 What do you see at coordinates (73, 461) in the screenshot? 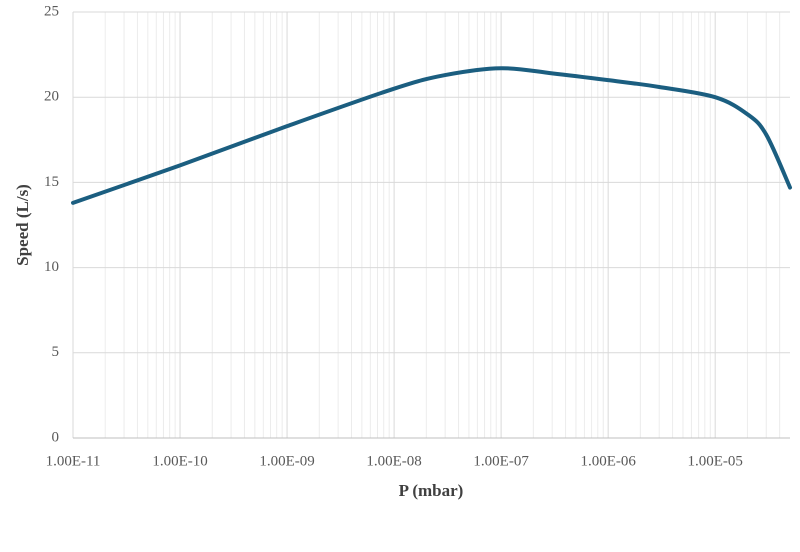
I see `x-tick-label: 1.00E-11` at bounding box center [73, 461].